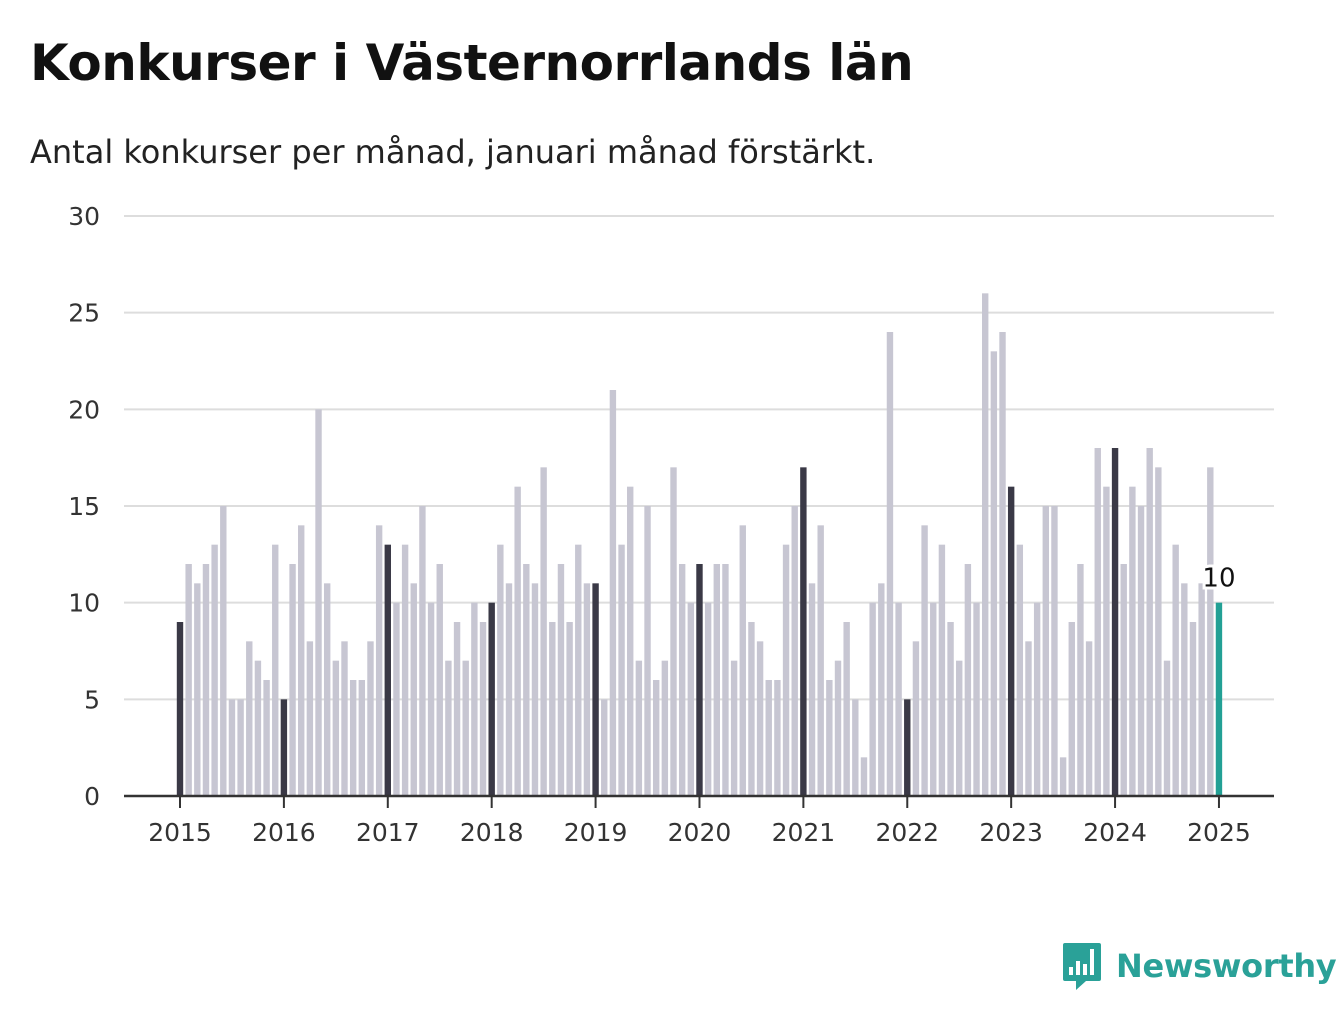 The height and width of the screenshot is (1020, 1340). I want to click on x-tick-label: 2019, so click(596, 832).